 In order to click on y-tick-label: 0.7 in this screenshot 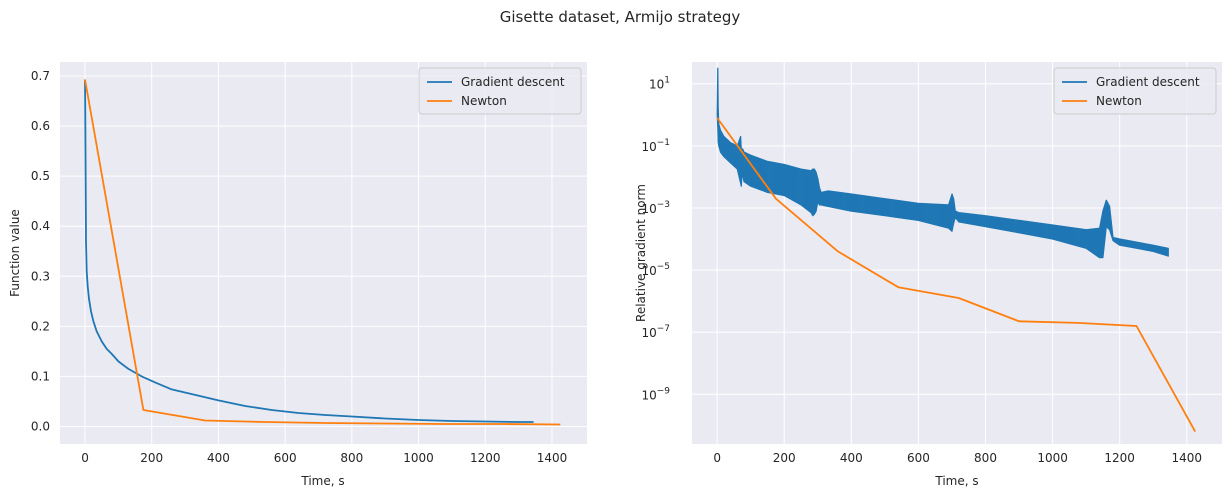, I will do `click(40, 76)`.